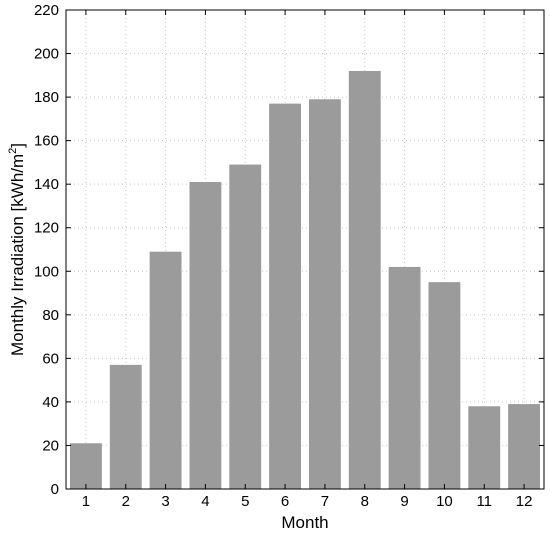  What do you see at coordinates (46, 228) in the screenshot?
I see `y-tick-label: 120` at bounding box center [46, 228].